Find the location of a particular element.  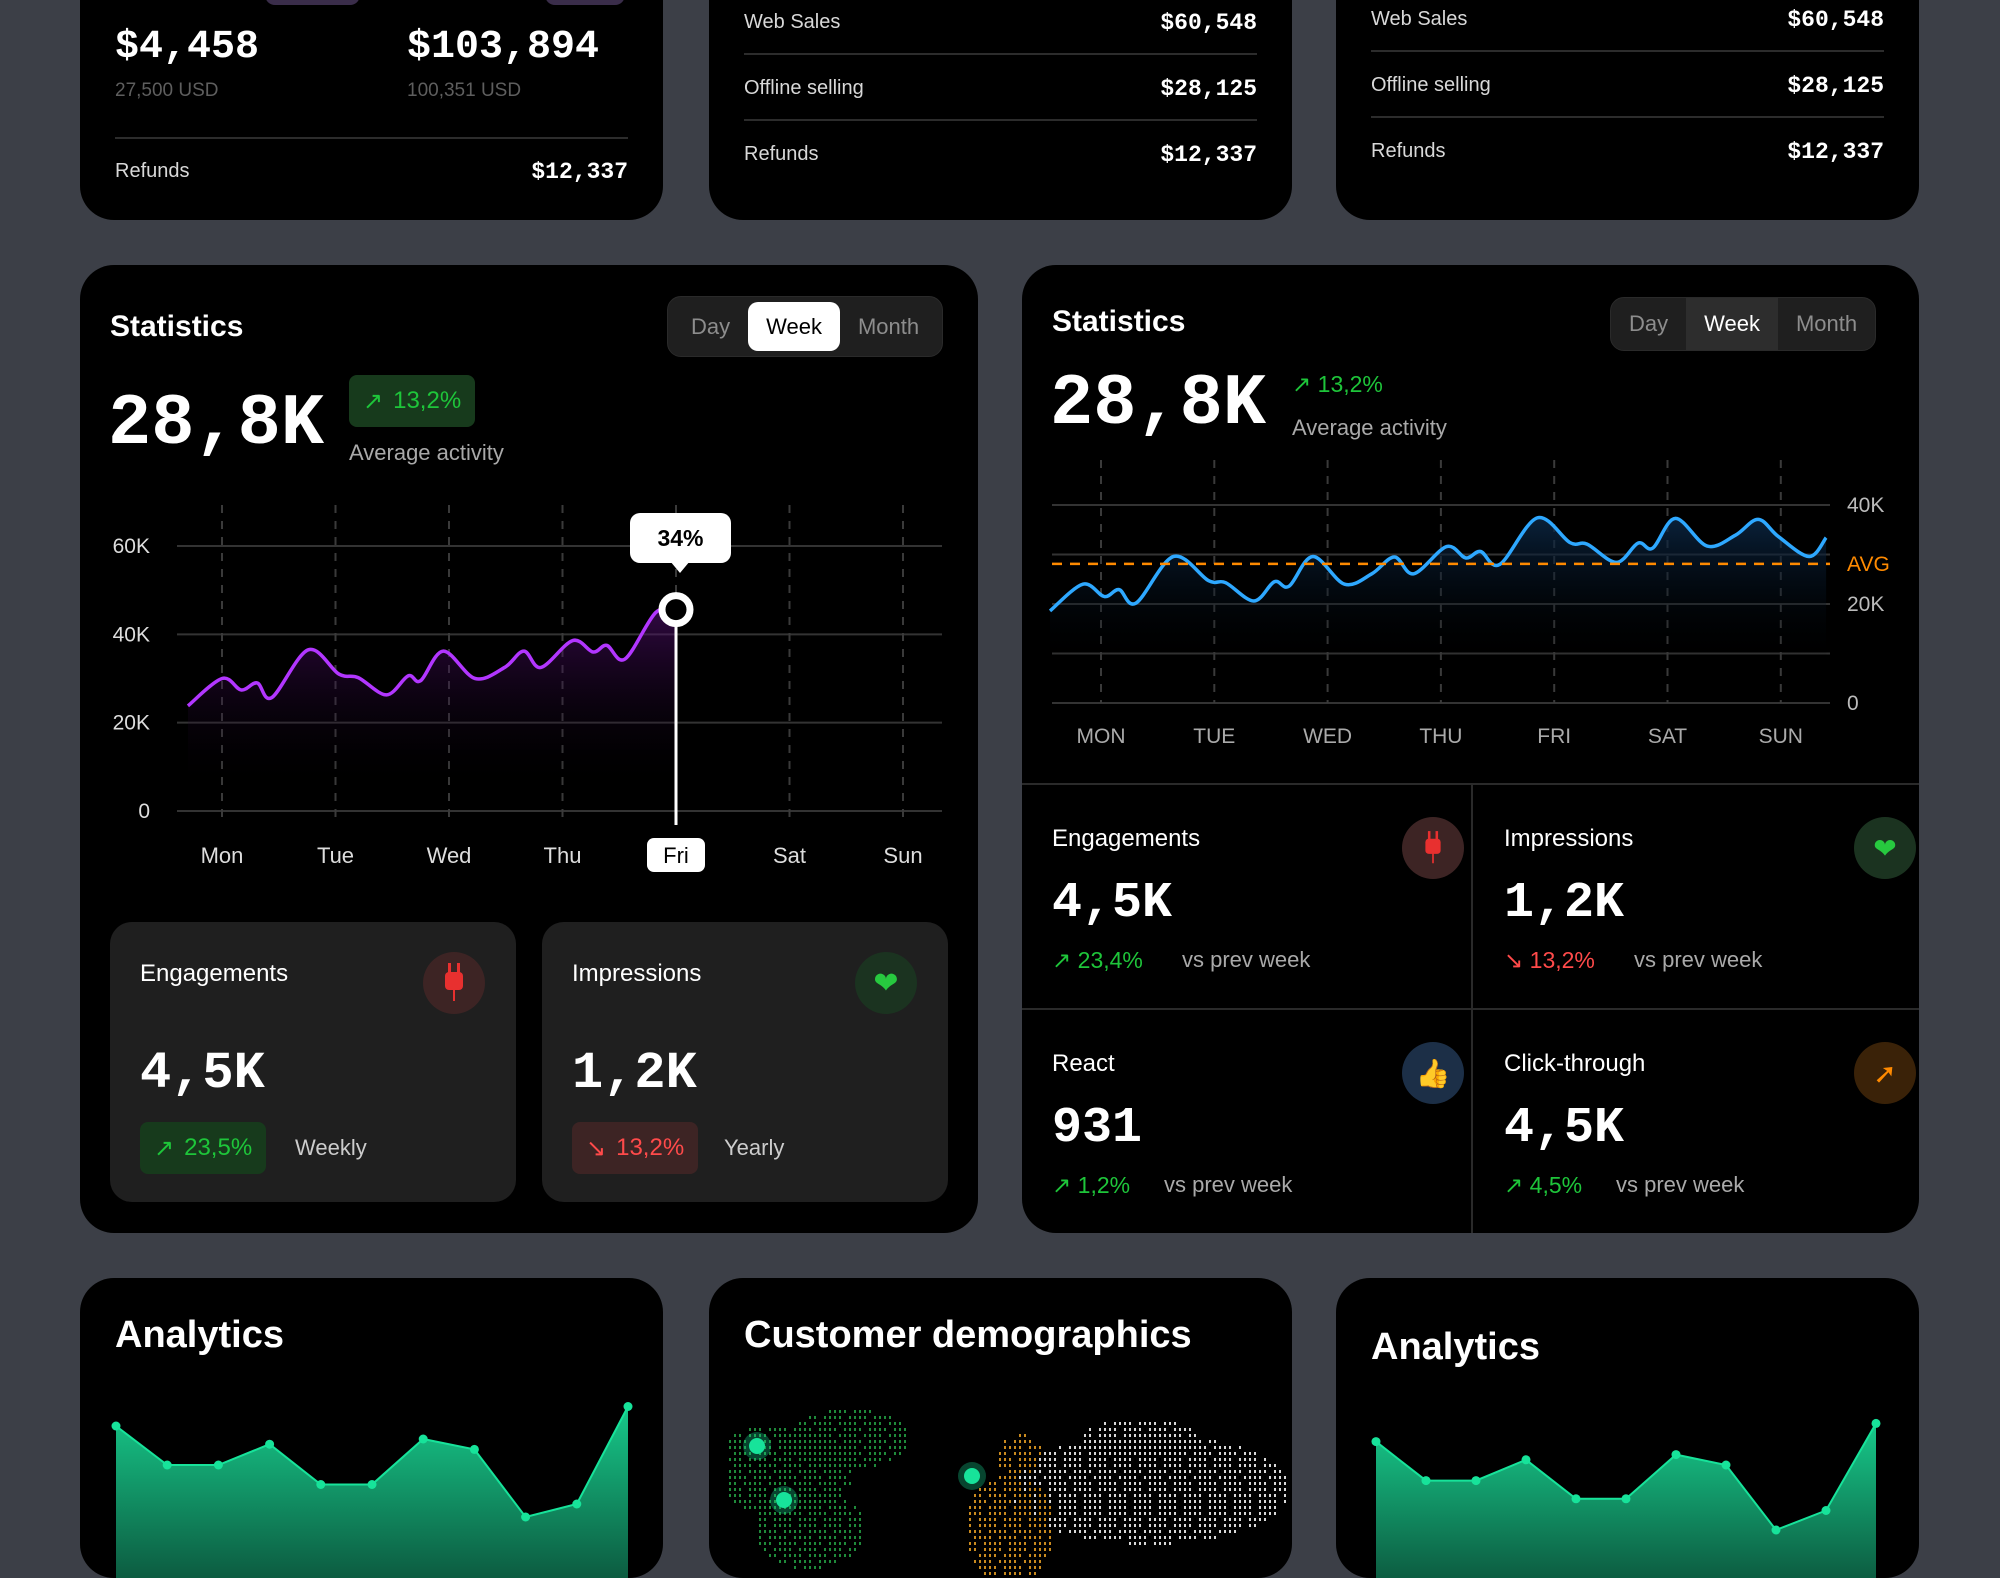

location-pin-icon is located at coordinates (757, 1446).